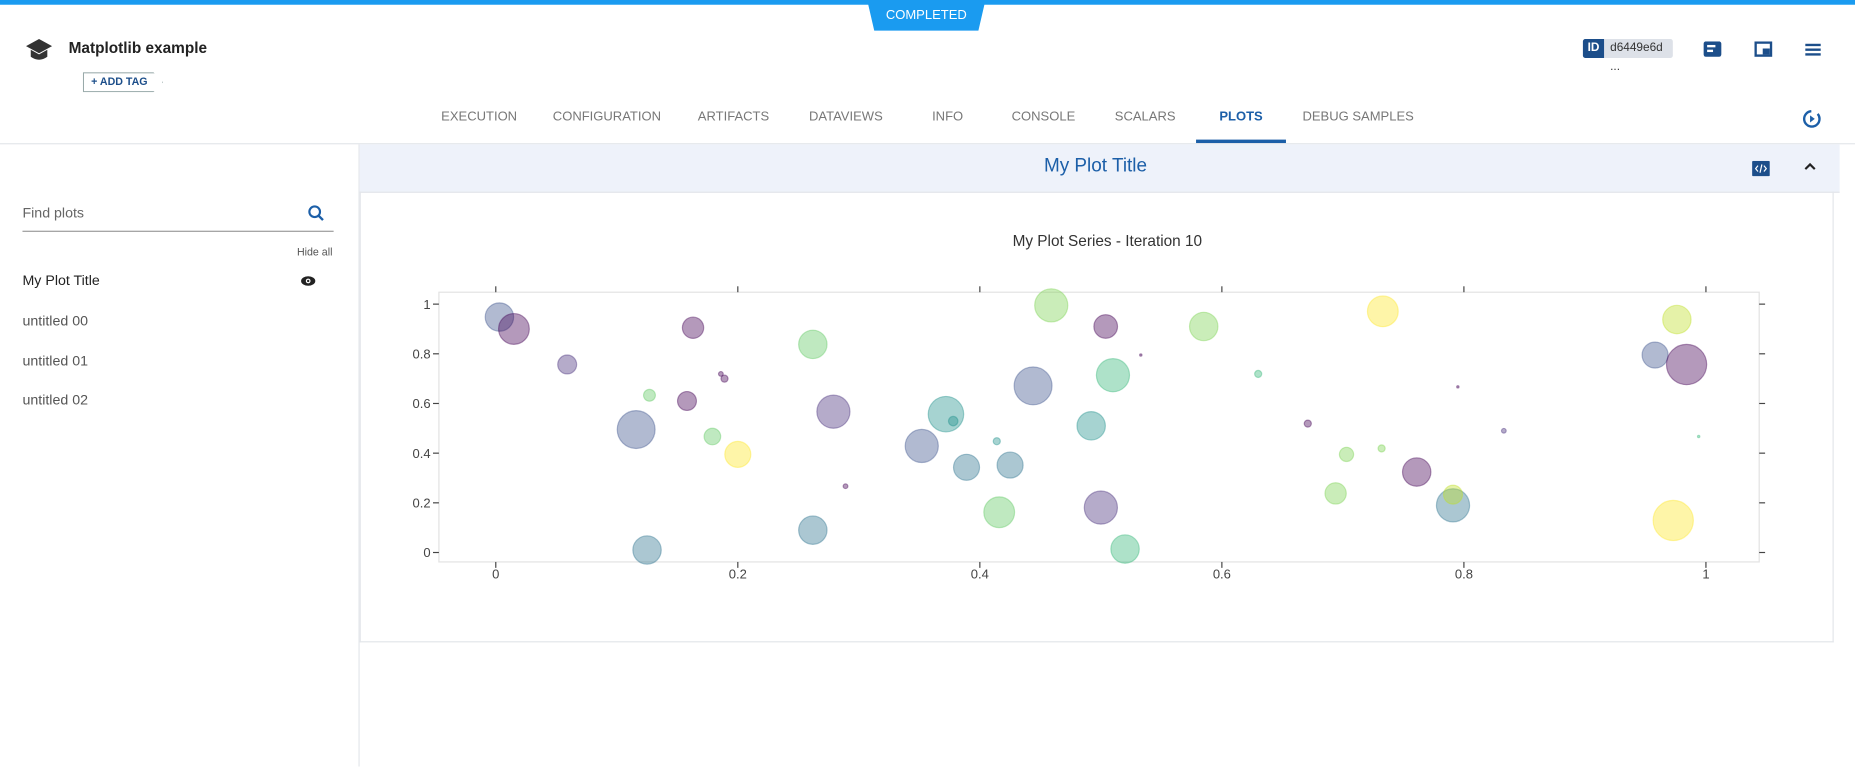 The height and width of the screenshot is (767, 1855). I want to click on chart-title: My Plot Series - Iteration 10, so click(1108, 241).